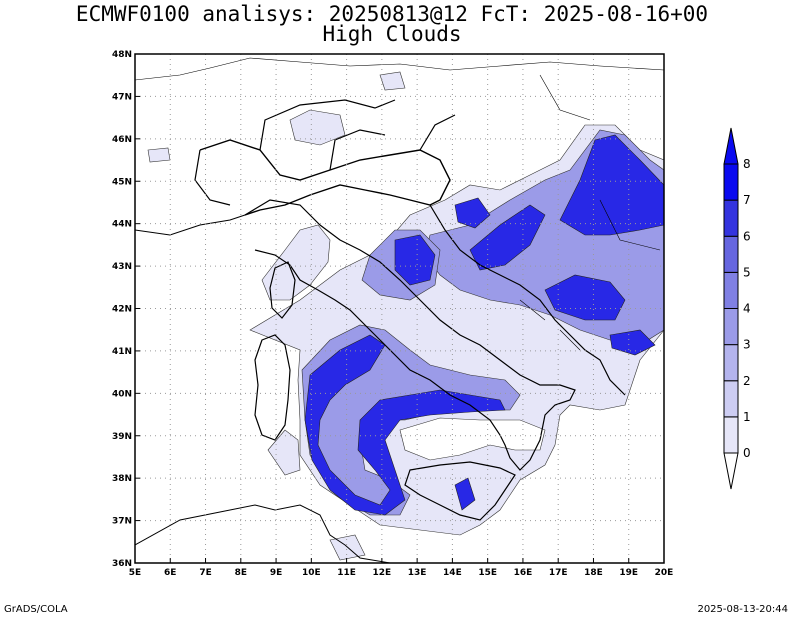 The width and height of the screenshot is (800, 618). I want to click on lon-label: 8E, so click(241, 573).